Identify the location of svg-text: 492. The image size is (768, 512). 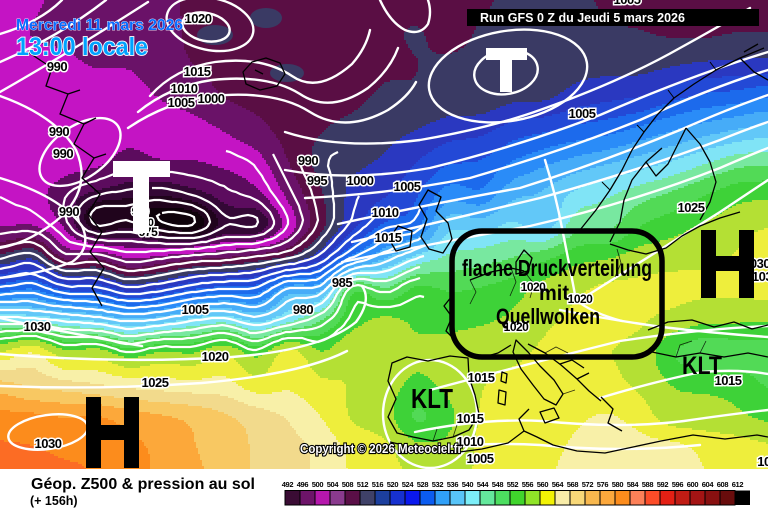
(288, 484).